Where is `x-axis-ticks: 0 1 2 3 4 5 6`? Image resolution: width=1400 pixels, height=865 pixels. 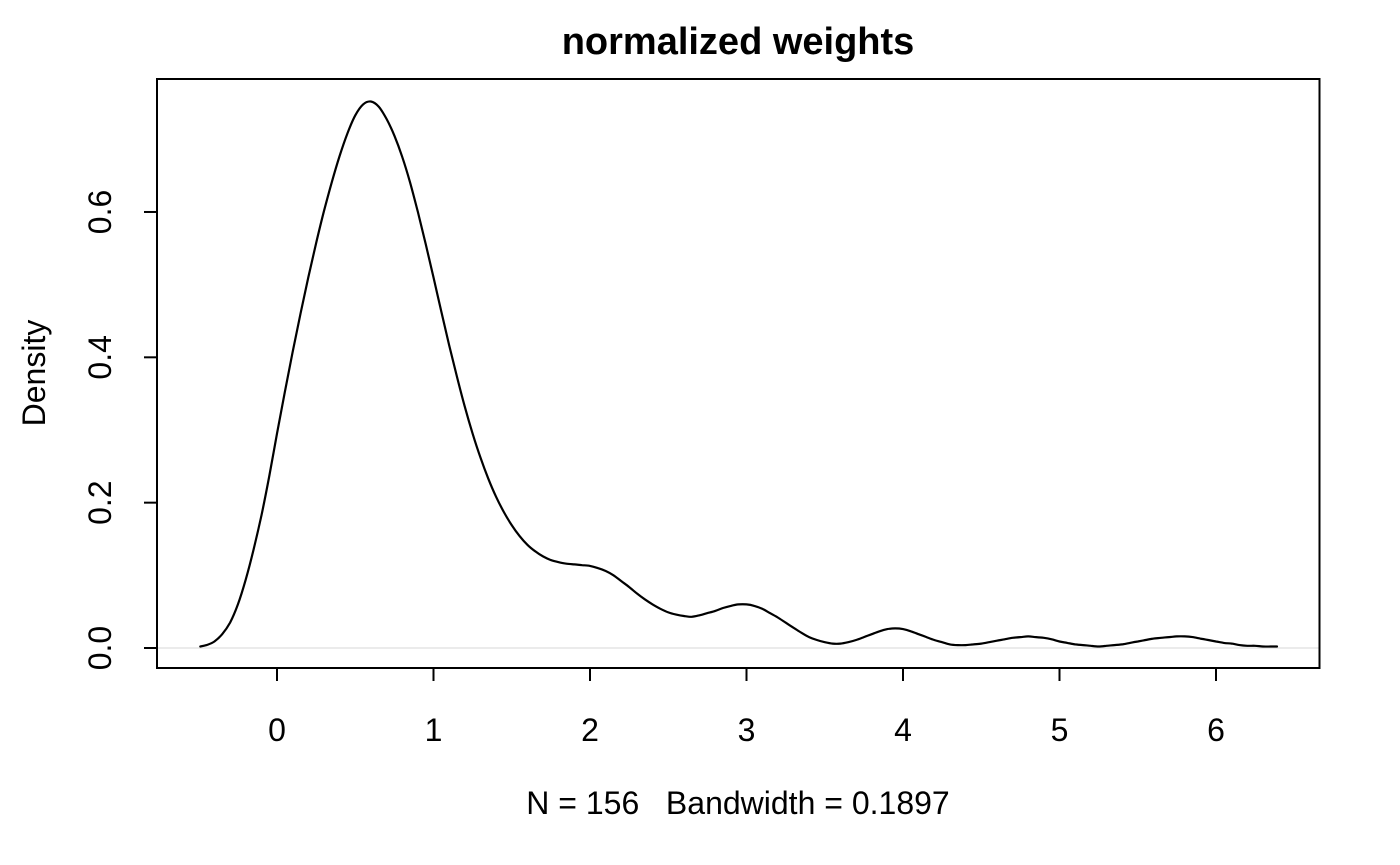 x-axis-ticks: 0 1 2 3 4 5 6 is located at coordinates (746, 708).